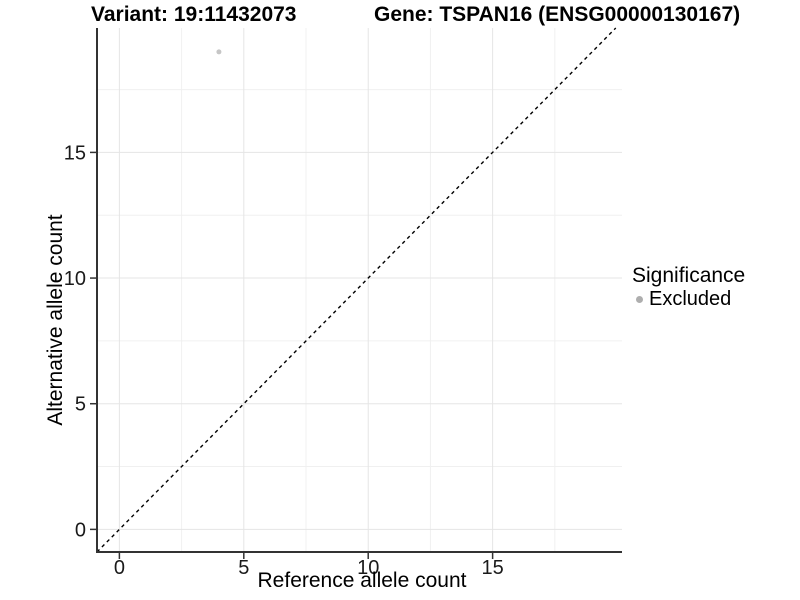  What do you see at coordinates (557, 14) in the screenshot?
I see `plot-title-gene: Gene: TSPAN16 (ENSG00000130167)` at bounding box center [557, 14].